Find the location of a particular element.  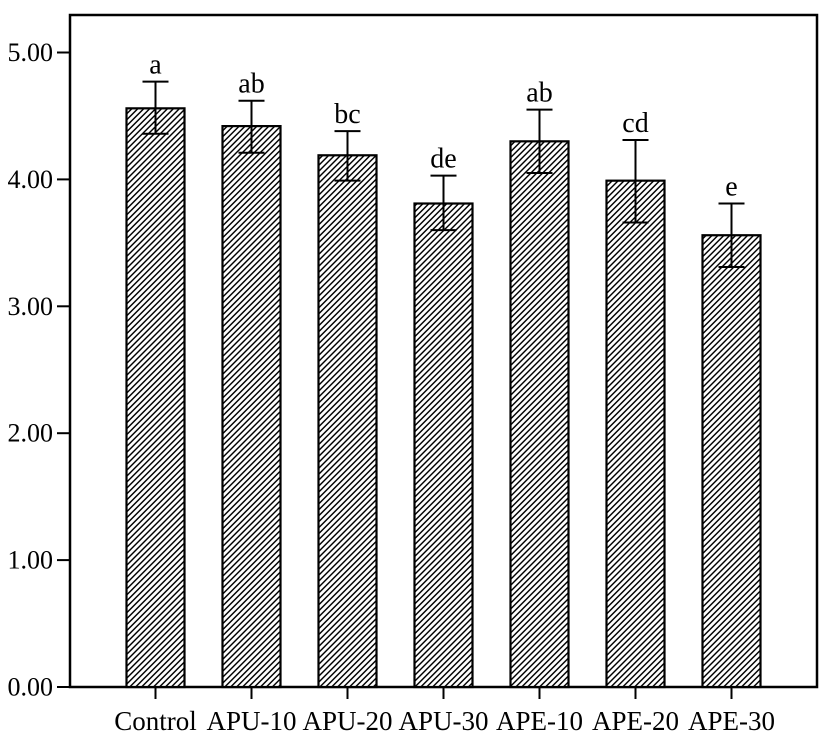

significance-label: cd is located at coordinates (635, 123).